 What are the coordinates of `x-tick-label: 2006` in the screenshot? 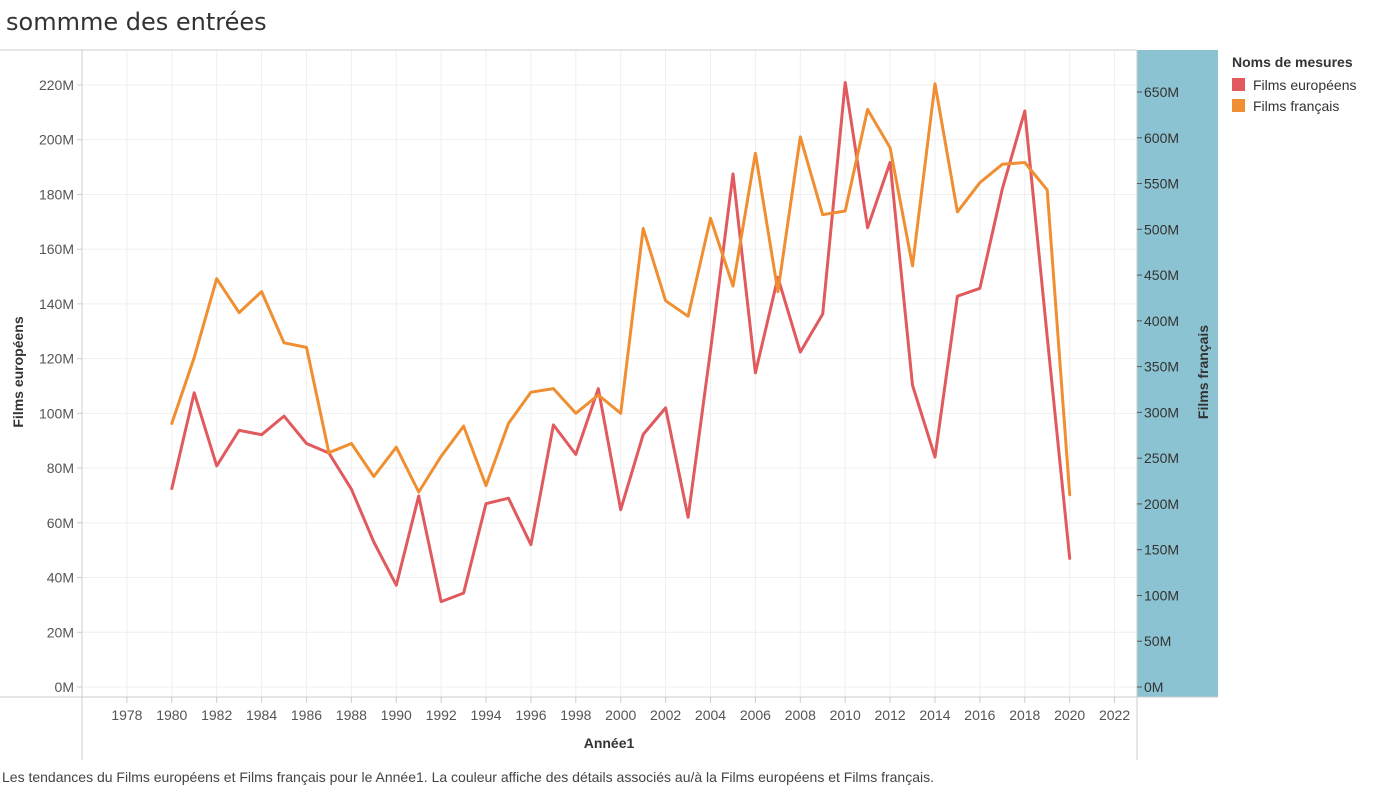 It's located at (755, 715).